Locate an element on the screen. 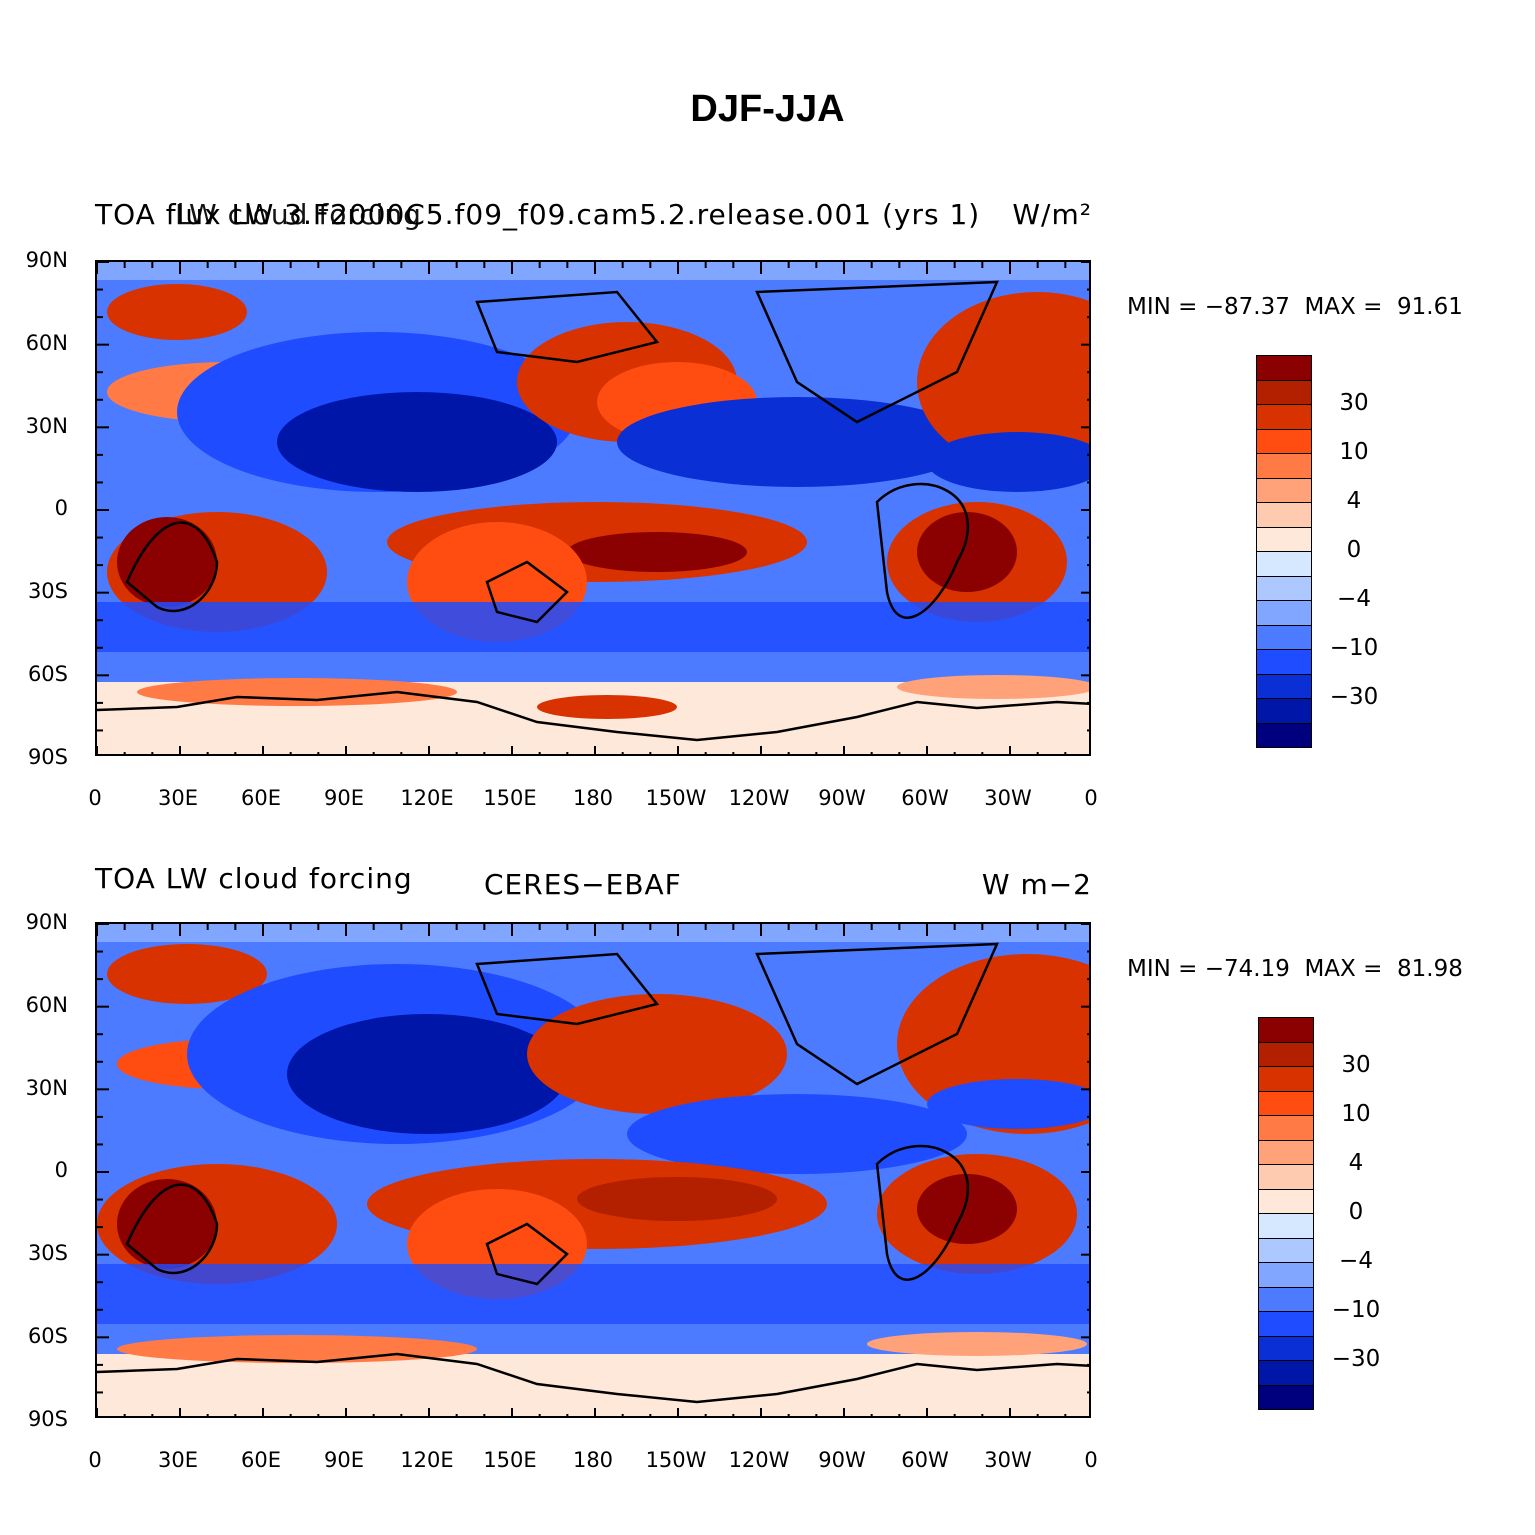 Image resolution: width=1535 pixels, height=1535 pixels. page-title: DJF-JJA is located at coordinates (767, 109).